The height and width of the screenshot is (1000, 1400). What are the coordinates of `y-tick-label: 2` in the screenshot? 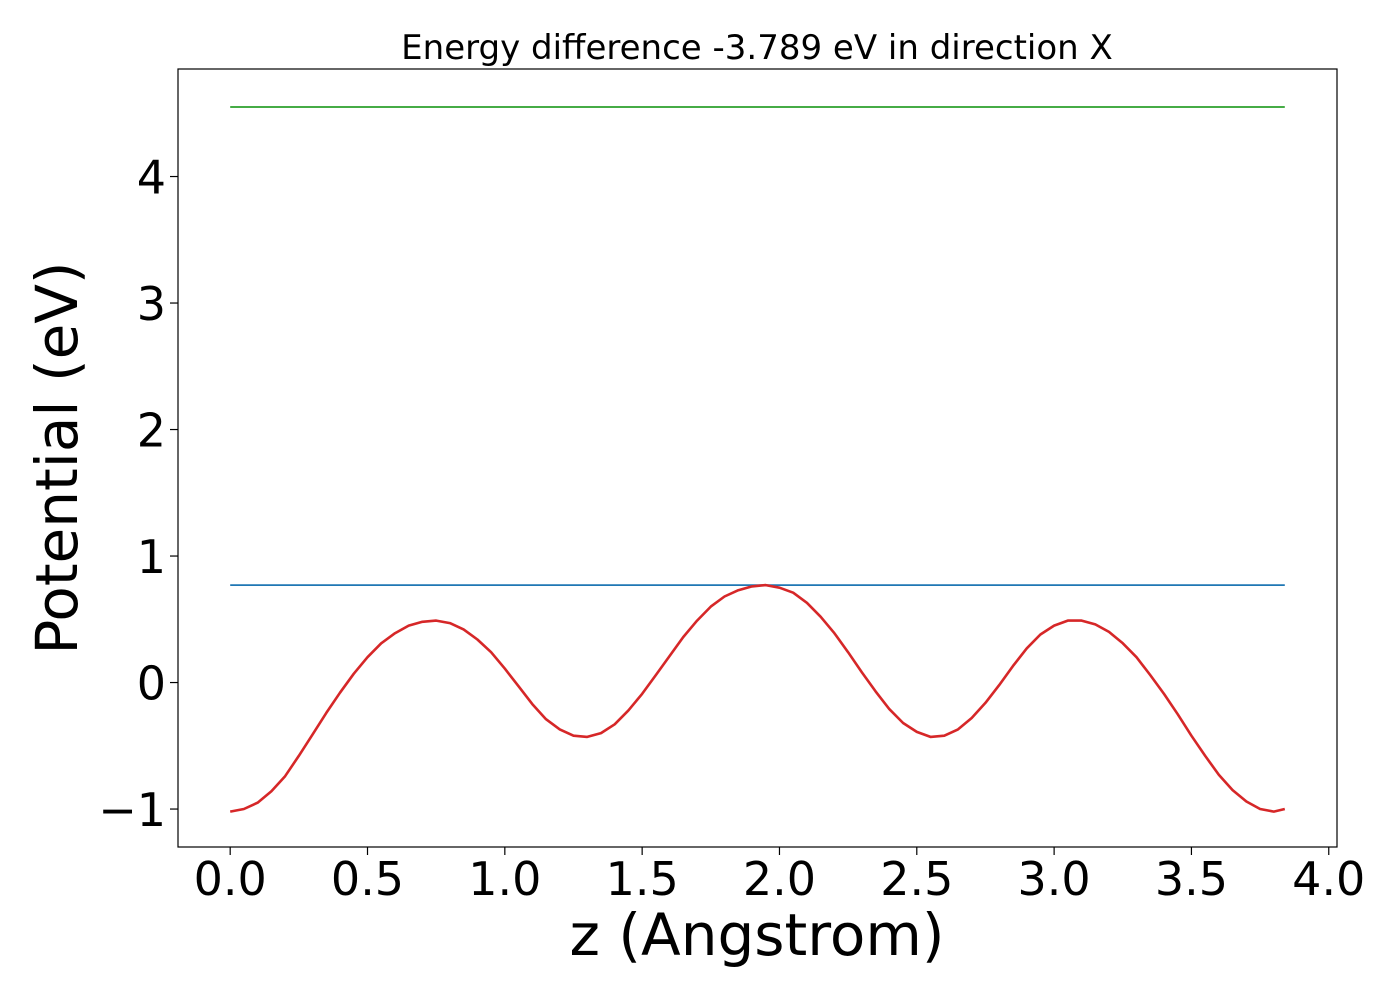 It's located at (151, 431).